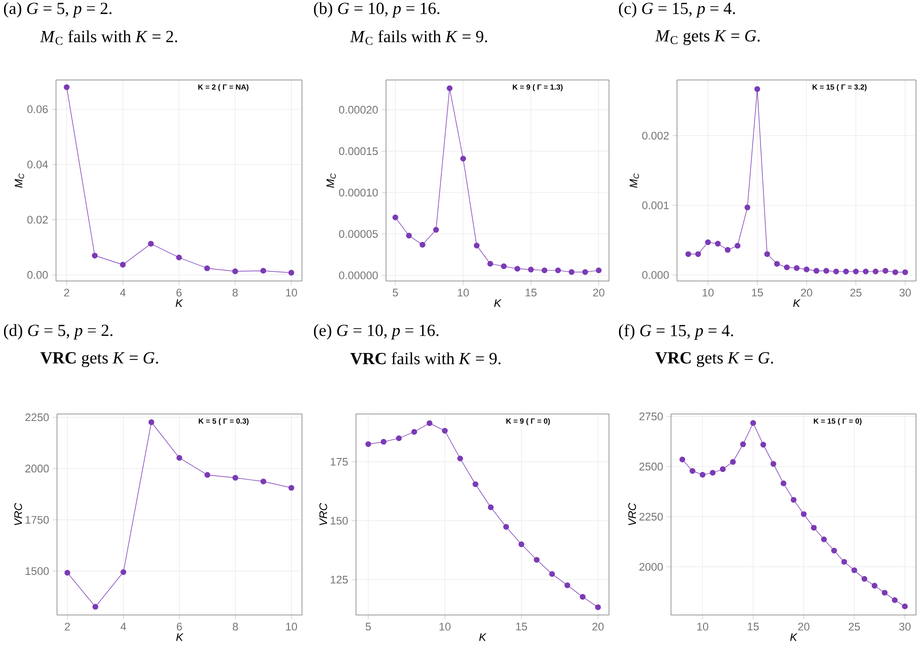  I want to click on chart-title: (d) G = 5, p = 2., so click(58, 332).